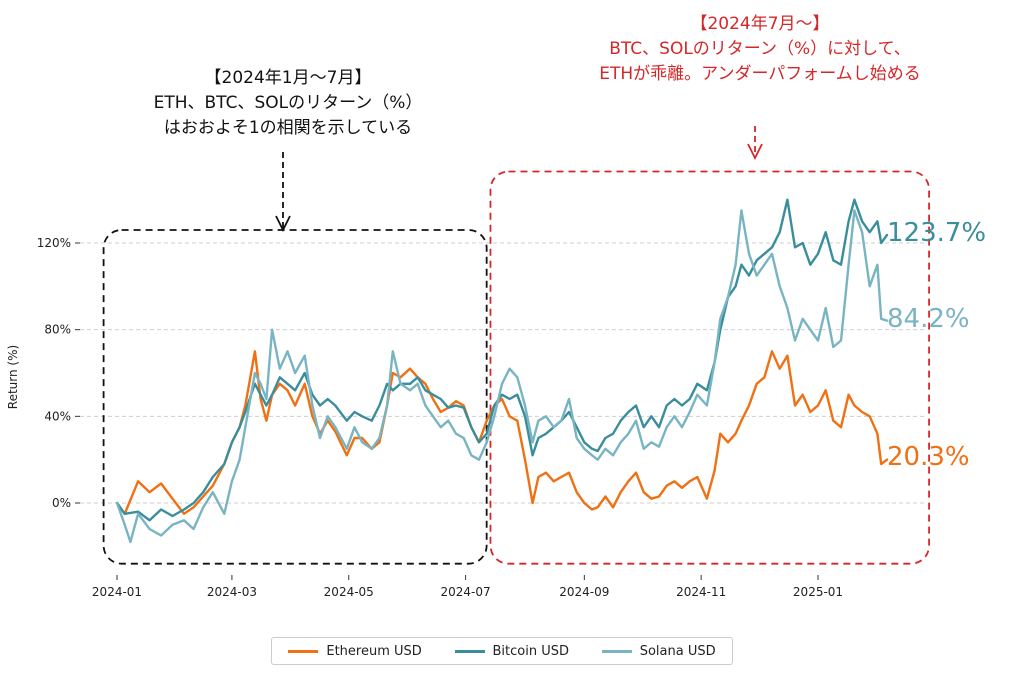 This screenshot has width=1024, height=678. Describe the element at coordinates (531, 651) in the screenshot. I see `legend-label: Bitcoin USD` at that location.